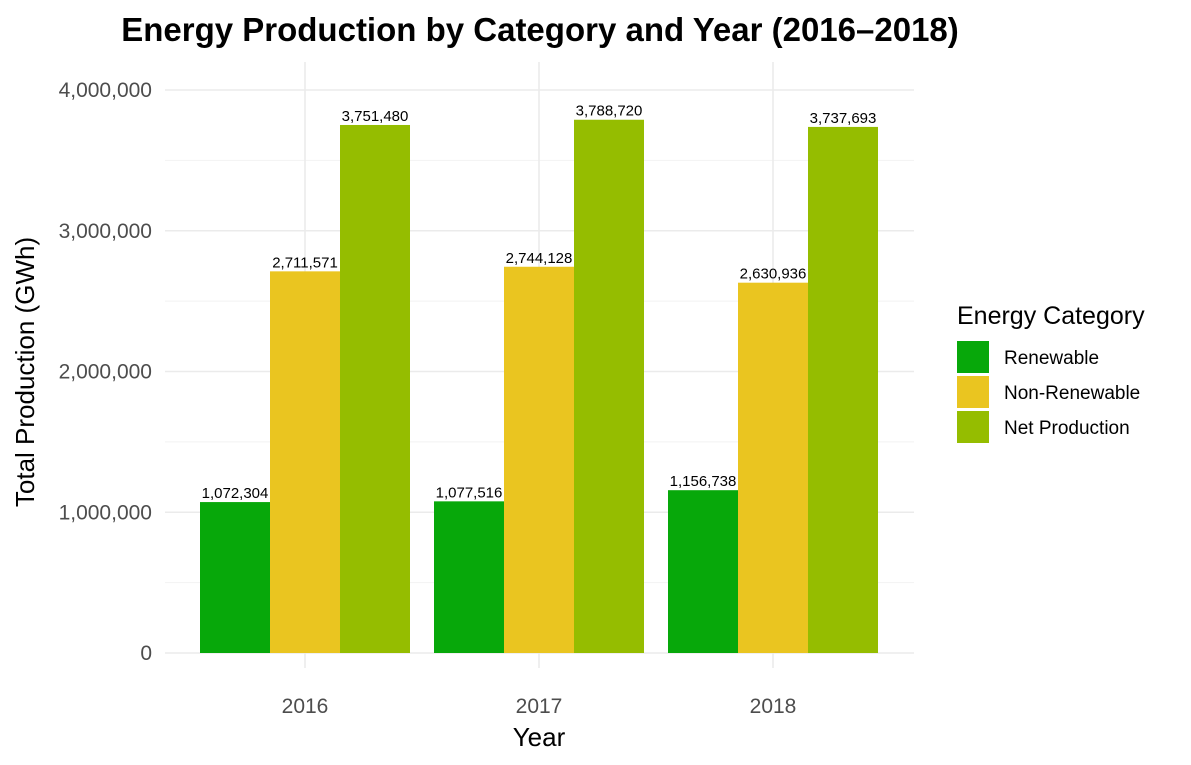 The height and width of the screenshot is (765, 1191). I want to click on bar-non-renewable-2016, so click(305, 462).